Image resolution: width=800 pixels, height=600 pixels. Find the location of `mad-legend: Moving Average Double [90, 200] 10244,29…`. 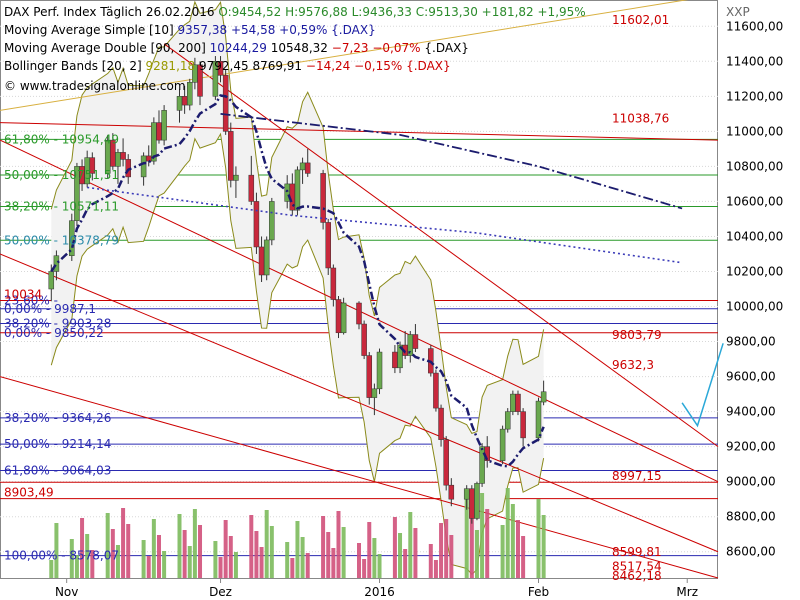

mad-legend: Moving Average Double [90, 200] 10244,29… is located at coordinates (236, 48).